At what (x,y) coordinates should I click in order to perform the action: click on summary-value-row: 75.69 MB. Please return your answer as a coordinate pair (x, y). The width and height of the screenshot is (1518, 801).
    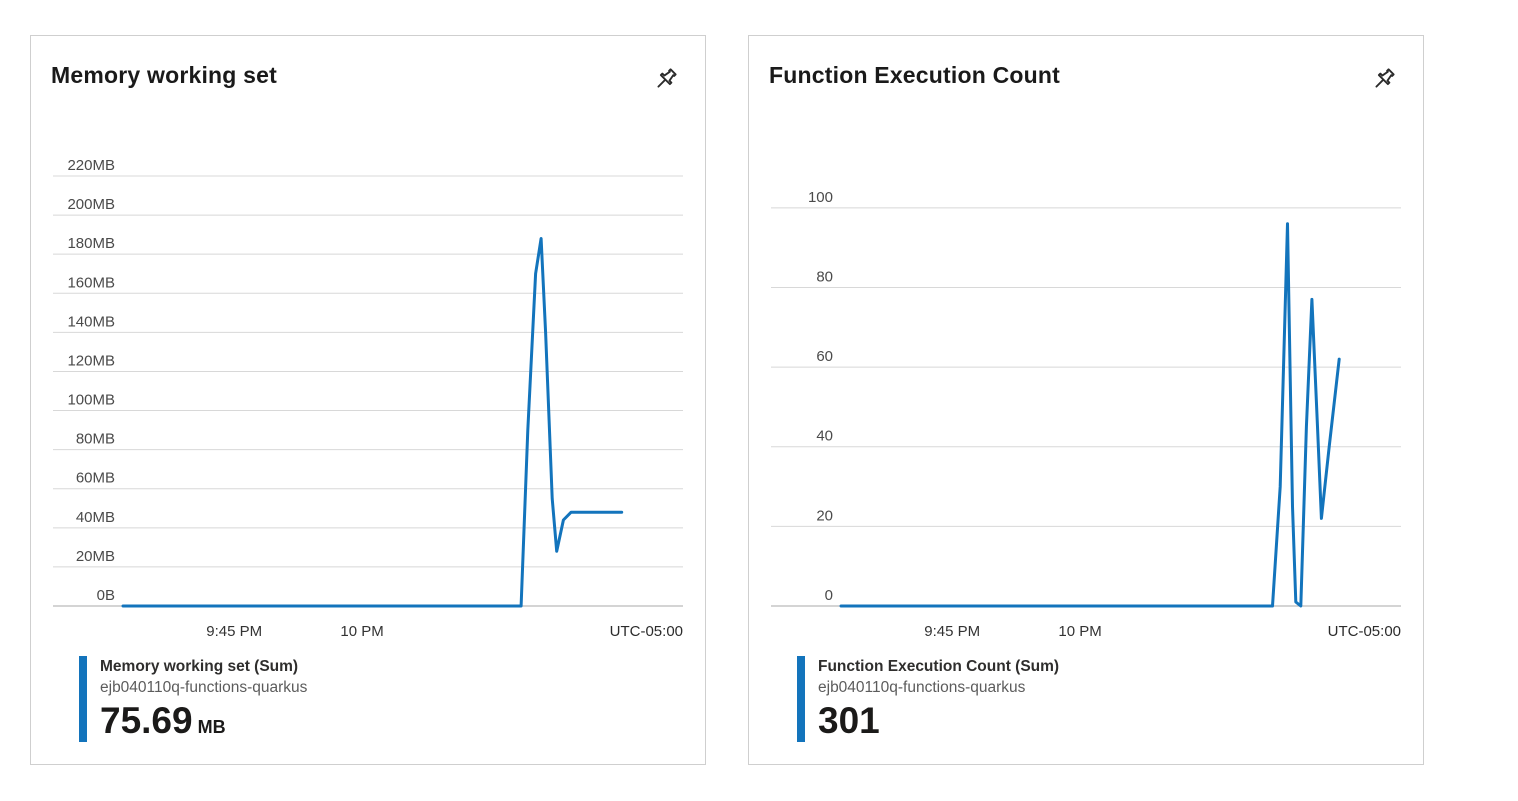
    Looking at the image, I should click on (203, 721).